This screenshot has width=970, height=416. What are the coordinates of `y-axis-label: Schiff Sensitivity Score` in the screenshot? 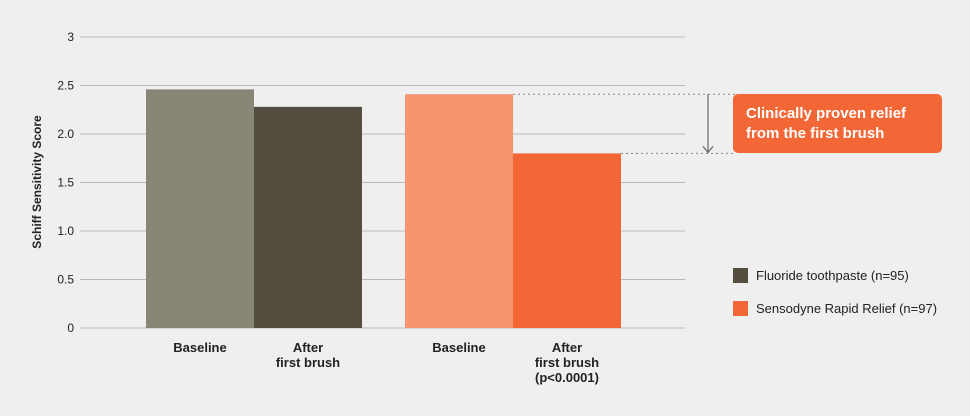 It's located at (37, 182).